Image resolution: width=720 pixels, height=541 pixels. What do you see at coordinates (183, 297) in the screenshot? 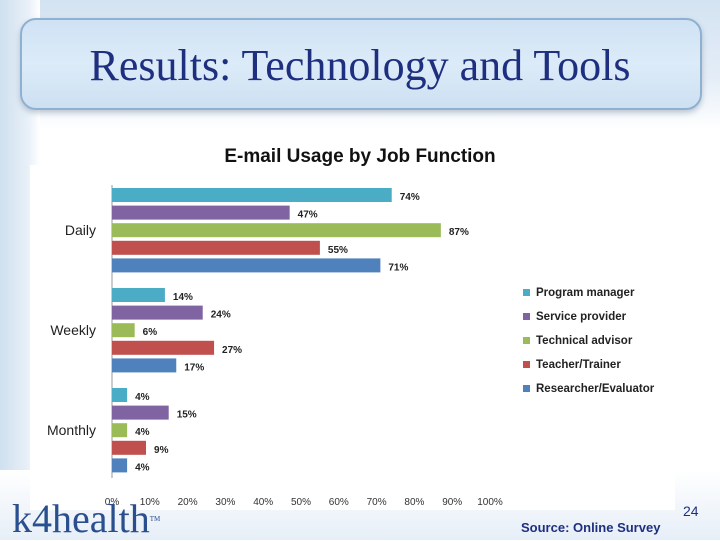
I see `data-label: 14%` at bounding box center [183, 297].